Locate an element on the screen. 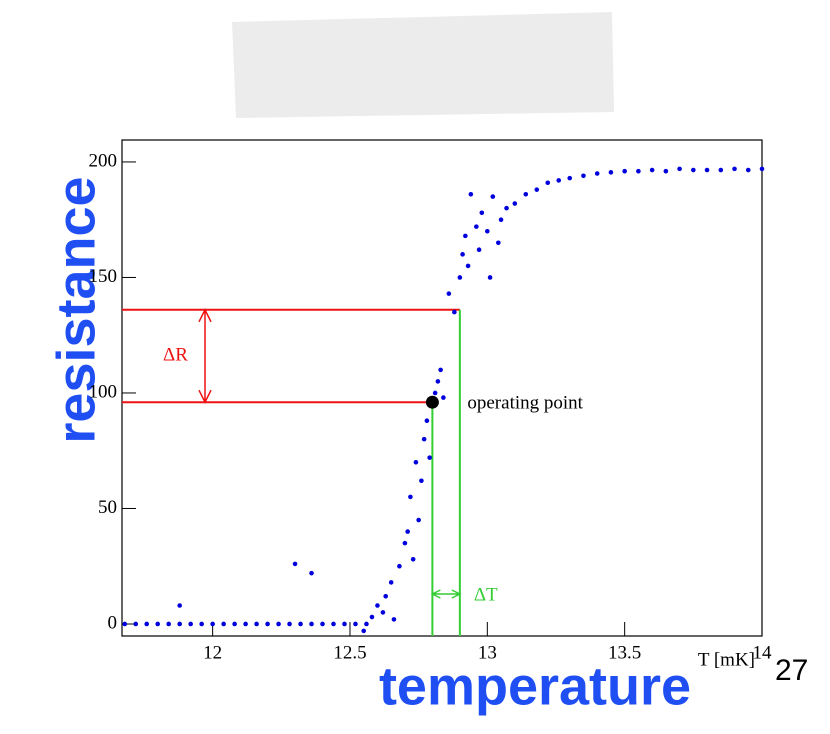 The width and height of the screenshot is (830, 734). y-tick-label: 150 is located at coordinates (103, 276).